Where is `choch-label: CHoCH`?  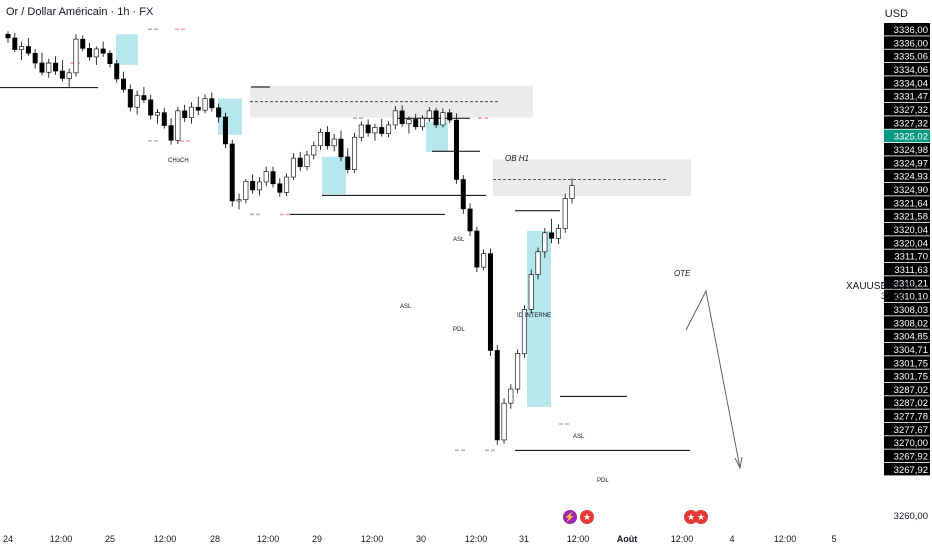
choch-label: CHoCH is located at coordinates (178, 161).